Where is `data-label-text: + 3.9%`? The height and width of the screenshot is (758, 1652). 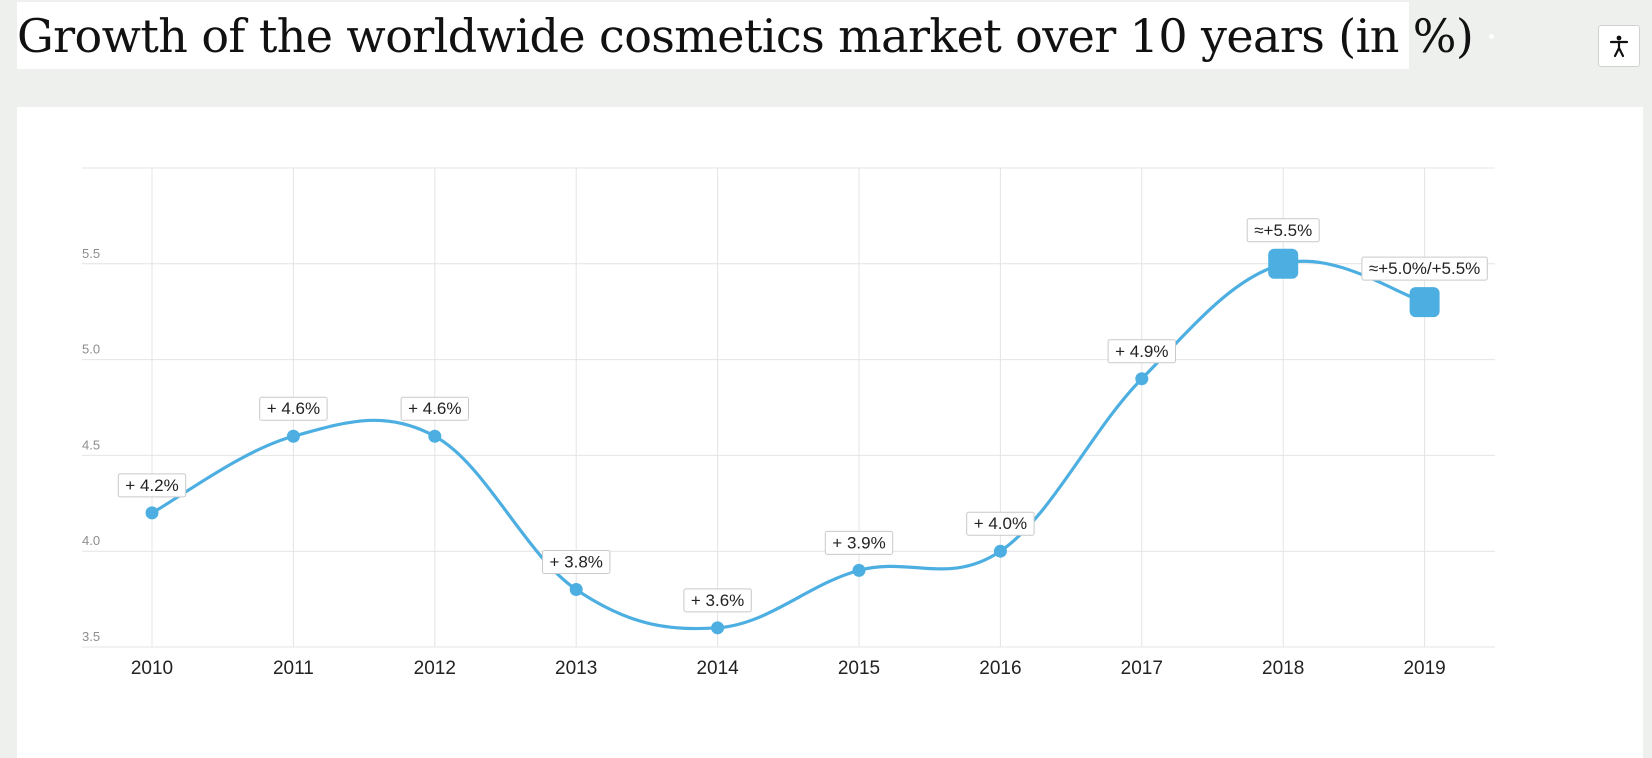
data-label-text: + 3.9% is located at coordinates (858, 542).